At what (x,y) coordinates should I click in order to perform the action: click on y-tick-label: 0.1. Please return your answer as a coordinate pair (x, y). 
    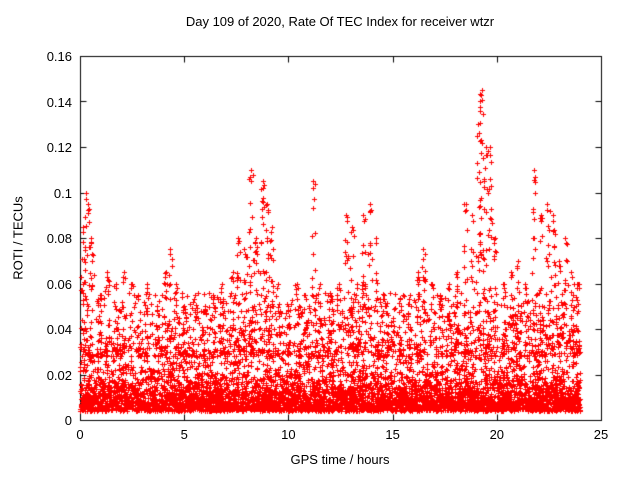
    Looking at the image, I should click on (62, 193).